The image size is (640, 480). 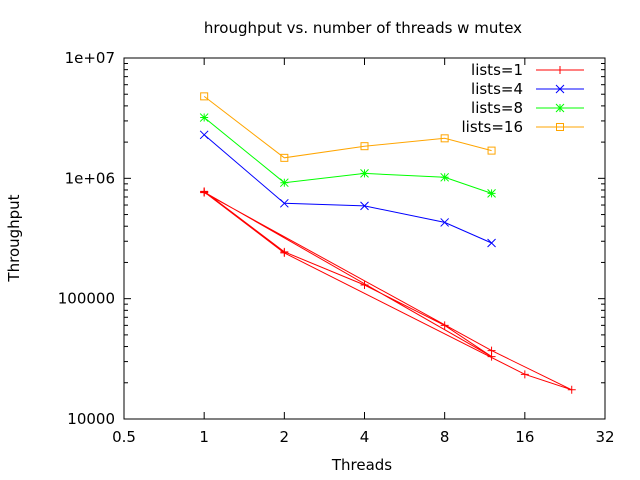 What do you see at coordinates (91, 419) in the screenshot?
I see `y-tick-label: 10000` at bounding box center [91, 419].